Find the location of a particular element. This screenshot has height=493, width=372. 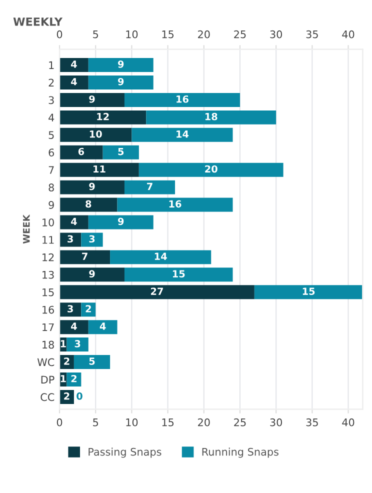

data-label: 10 is located at coordinates (96, 134).